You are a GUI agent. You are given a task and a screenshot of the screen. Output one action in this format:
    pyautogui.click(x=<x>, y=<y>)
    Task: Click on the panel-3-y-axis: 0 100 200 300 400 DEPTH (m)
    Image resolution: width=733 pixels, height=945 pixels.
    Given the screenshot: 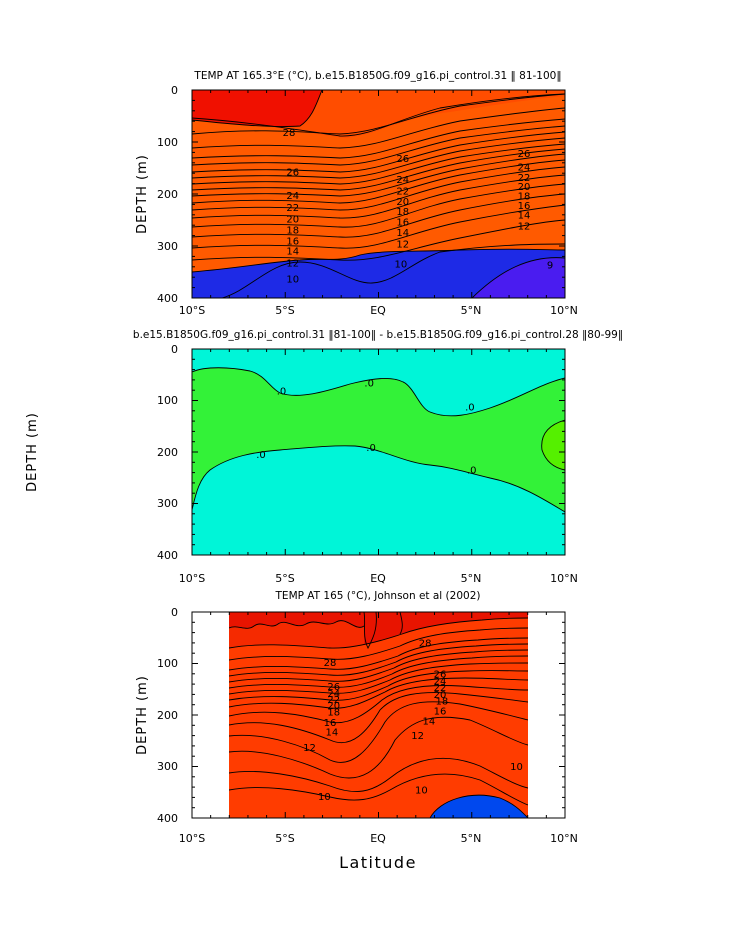 What is the action you would take?
    pyautogui.click(x=156, y=715)
    